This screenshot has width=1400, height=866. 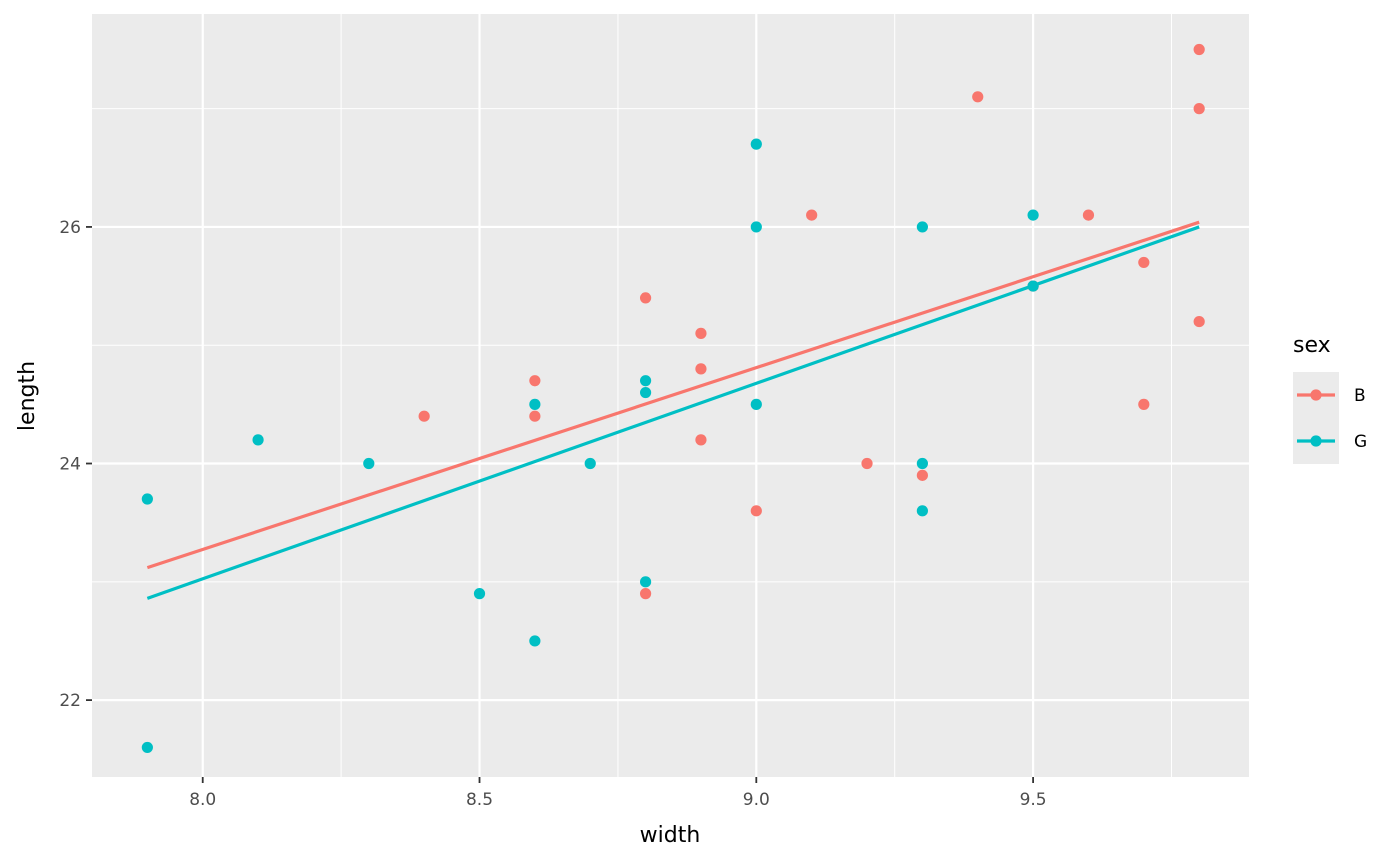 I want to click on y-tick-label: 24, so click(x=70, y=465).